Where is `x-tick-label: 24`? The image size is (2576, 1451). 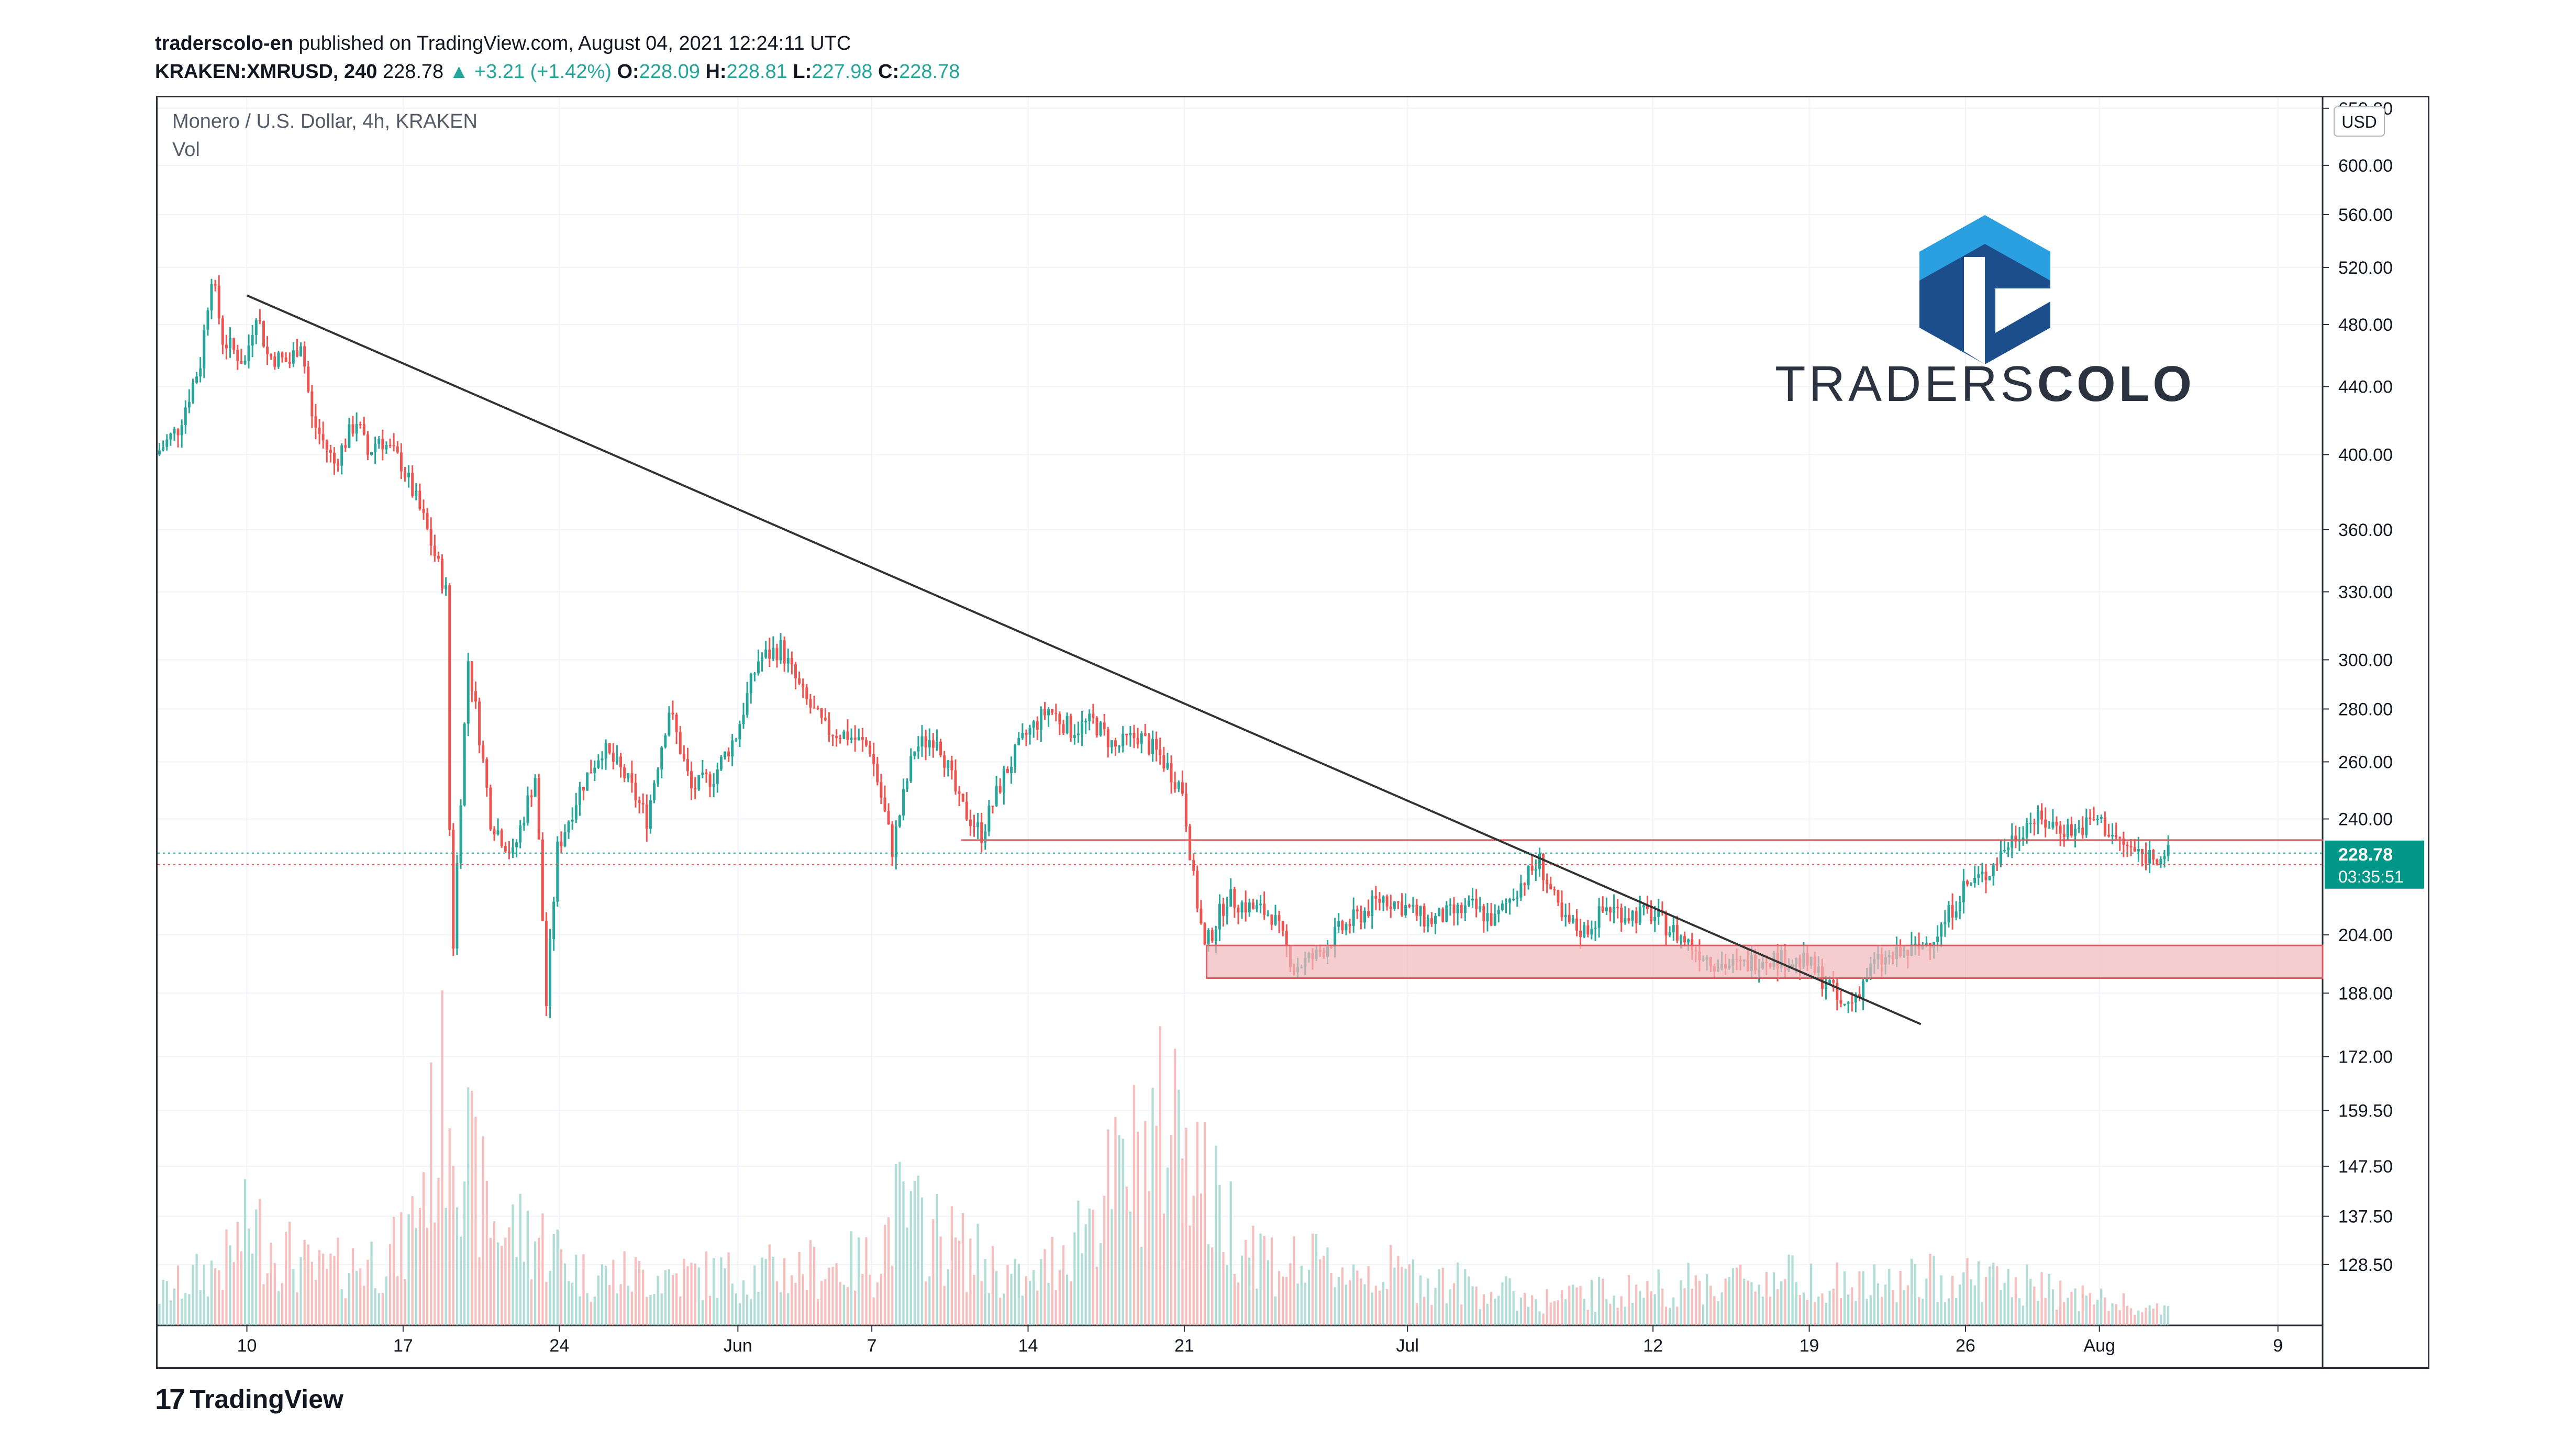
x-tick-label: 24 is located at coordinates (559, 1346).